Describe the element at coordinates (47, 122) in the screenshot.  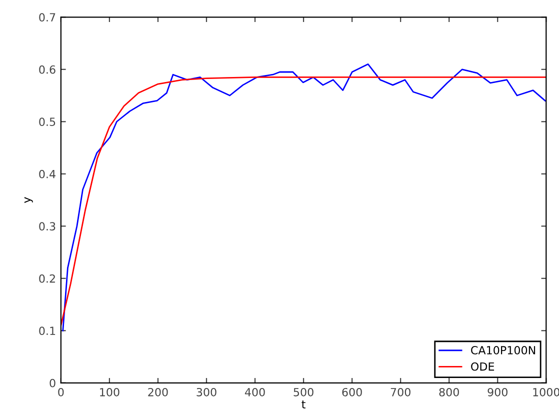
I see `y-tick-label: 0.5` at that location.